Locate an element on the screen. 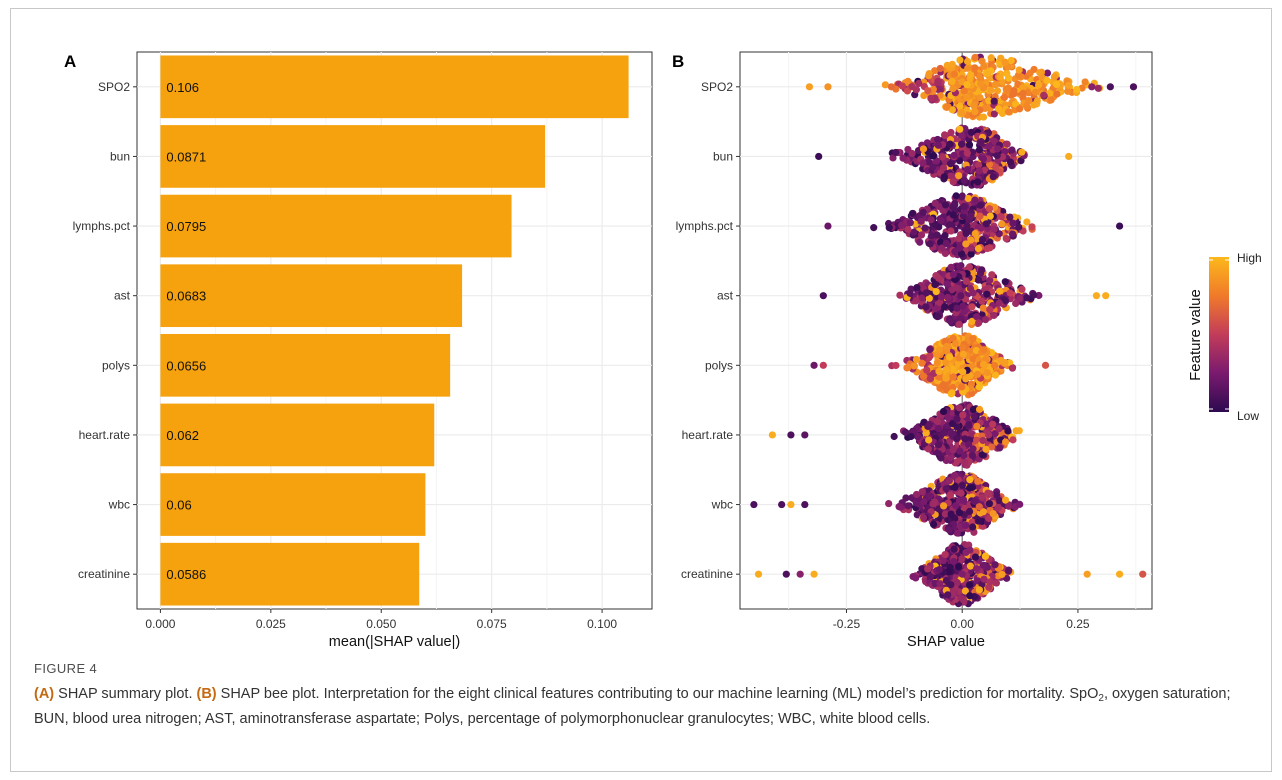 Image resolution: width=1282 pixels, height=780 pixels. swarm-outlier-point-creatinine is located at coordinates (800, 574).